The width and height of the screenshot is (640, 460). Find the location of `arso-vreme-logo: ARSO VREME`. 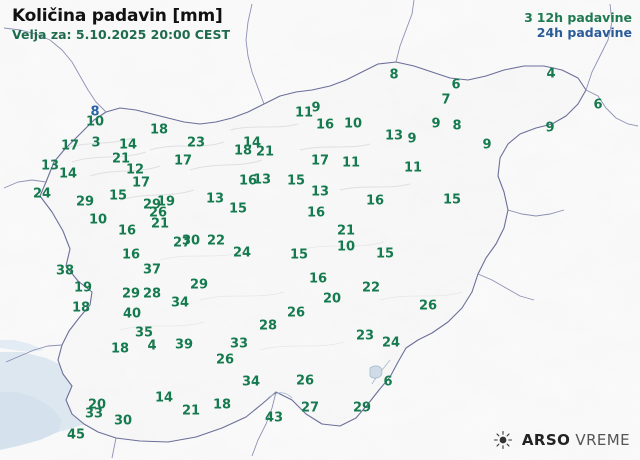

arso-vreme-logo: ARSO VREME is located at coordinates (561, 440).